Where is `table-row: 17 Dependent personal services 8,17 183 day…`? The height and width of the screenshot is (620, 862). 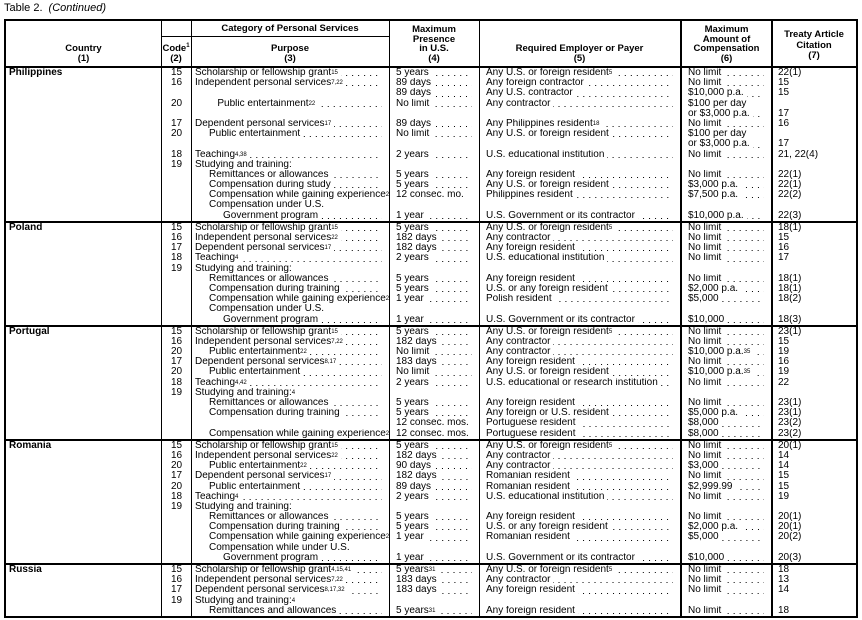
table-row: 17 Dependent personal services 8,17 183 day… is located at coordinates (431, 362).